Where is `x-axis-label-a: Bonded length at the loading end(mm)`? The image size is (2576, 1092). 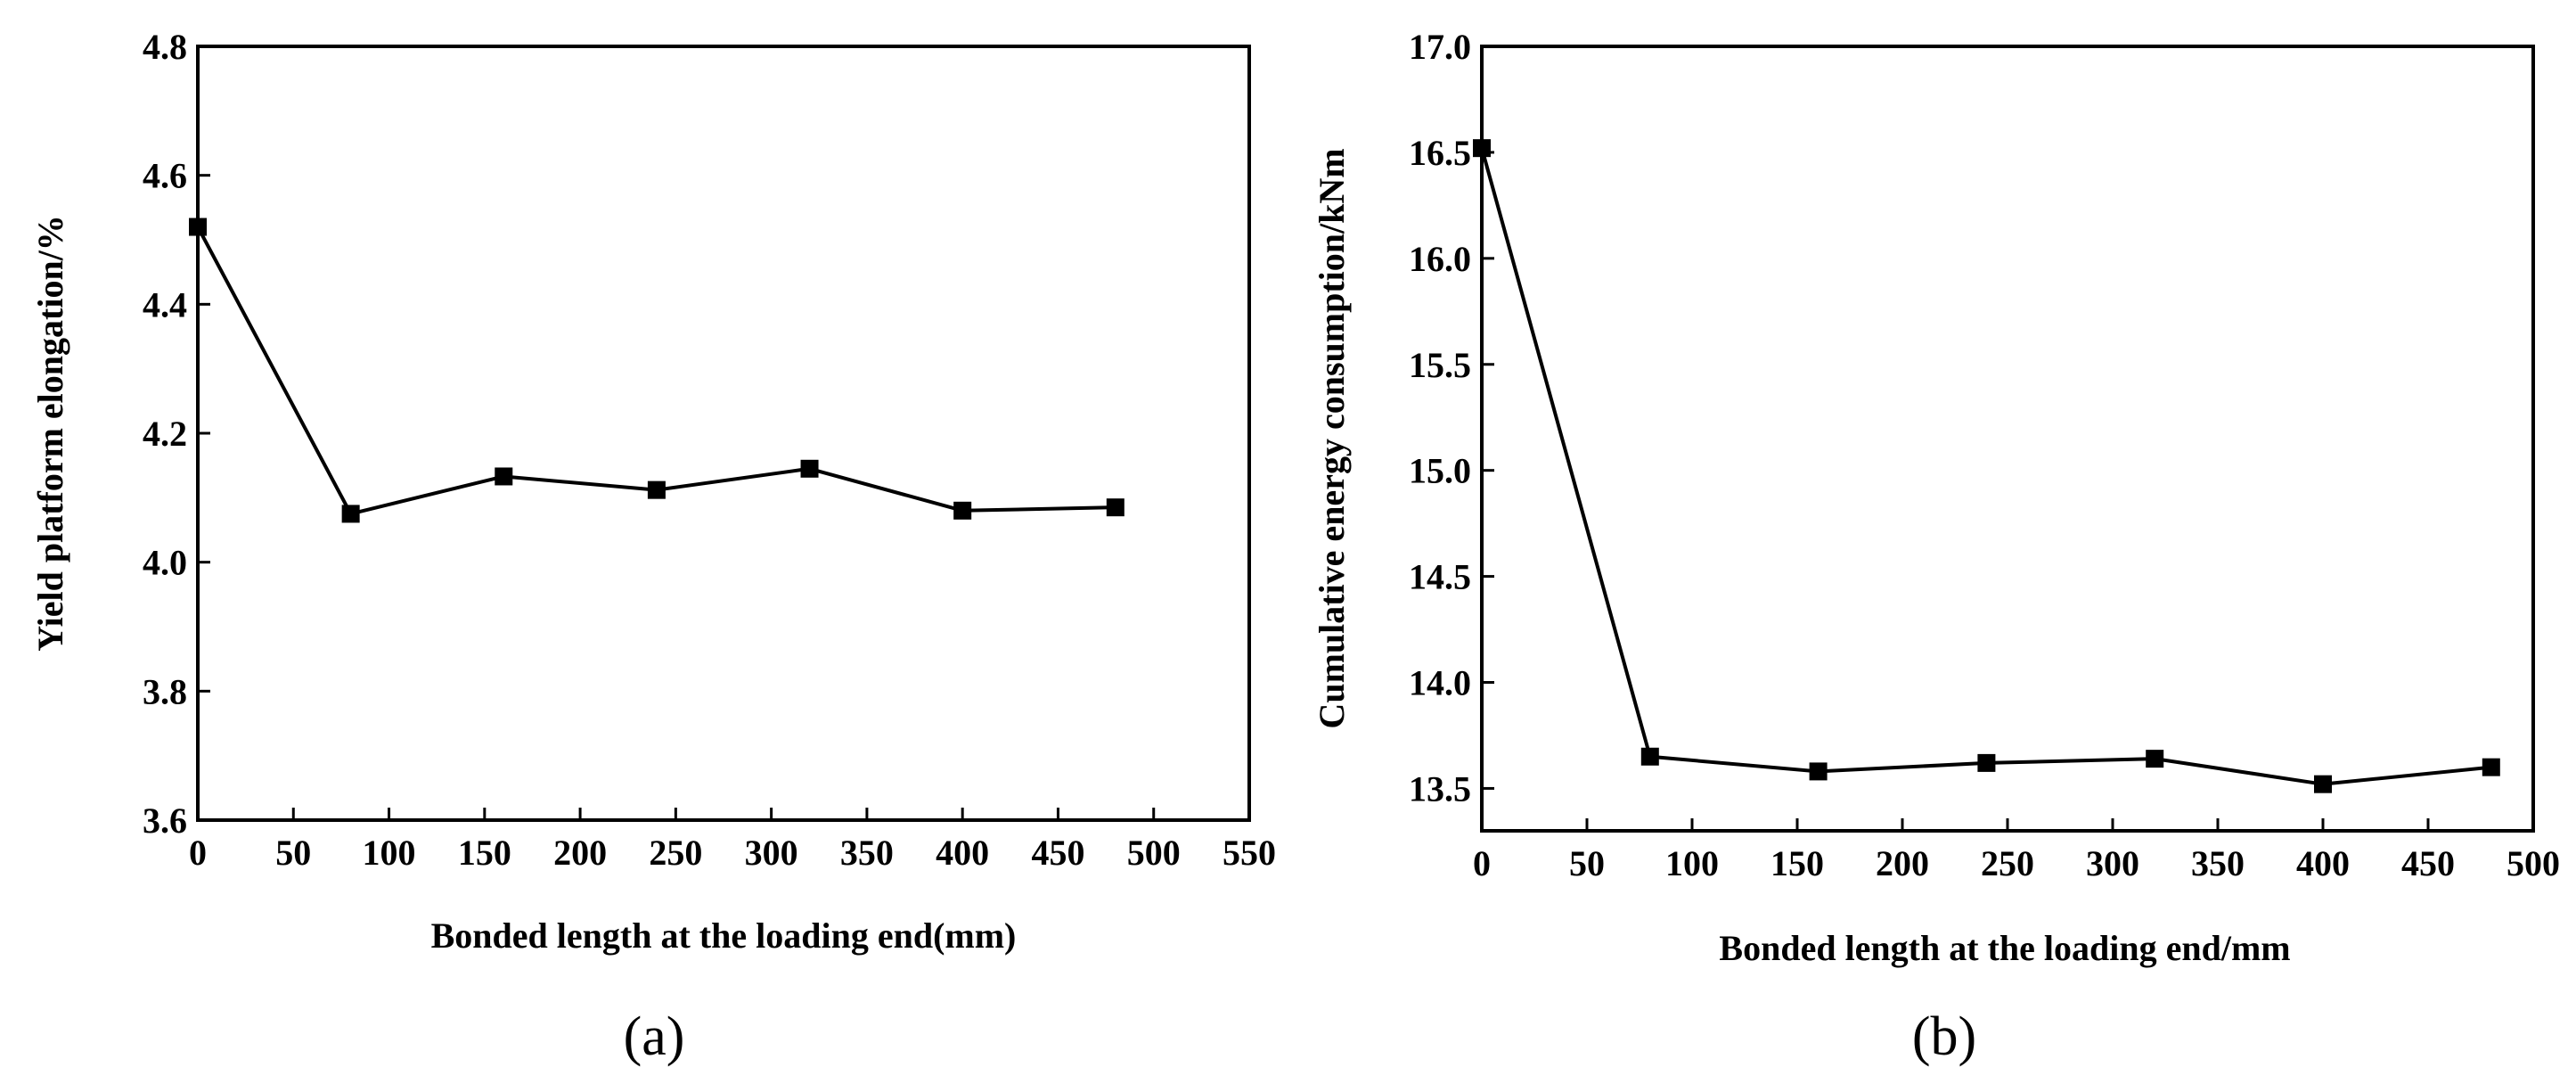 x-axis-label-a: Bonded length at the loading end(mm) is located at coordinates (724, 935).